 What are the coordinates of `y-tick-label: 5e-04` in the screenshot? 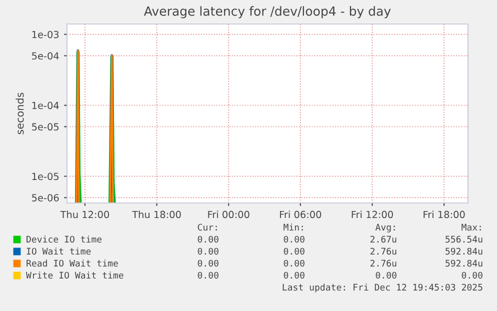 It's located at (45, 56).